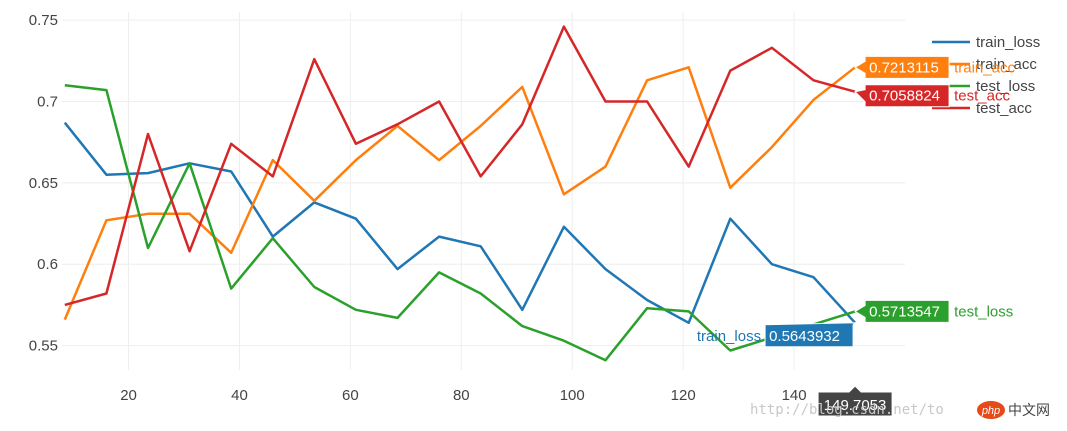 The image size is (1067, 431). I want to click on hover-x-value: 149.7053, so click(855, 405).